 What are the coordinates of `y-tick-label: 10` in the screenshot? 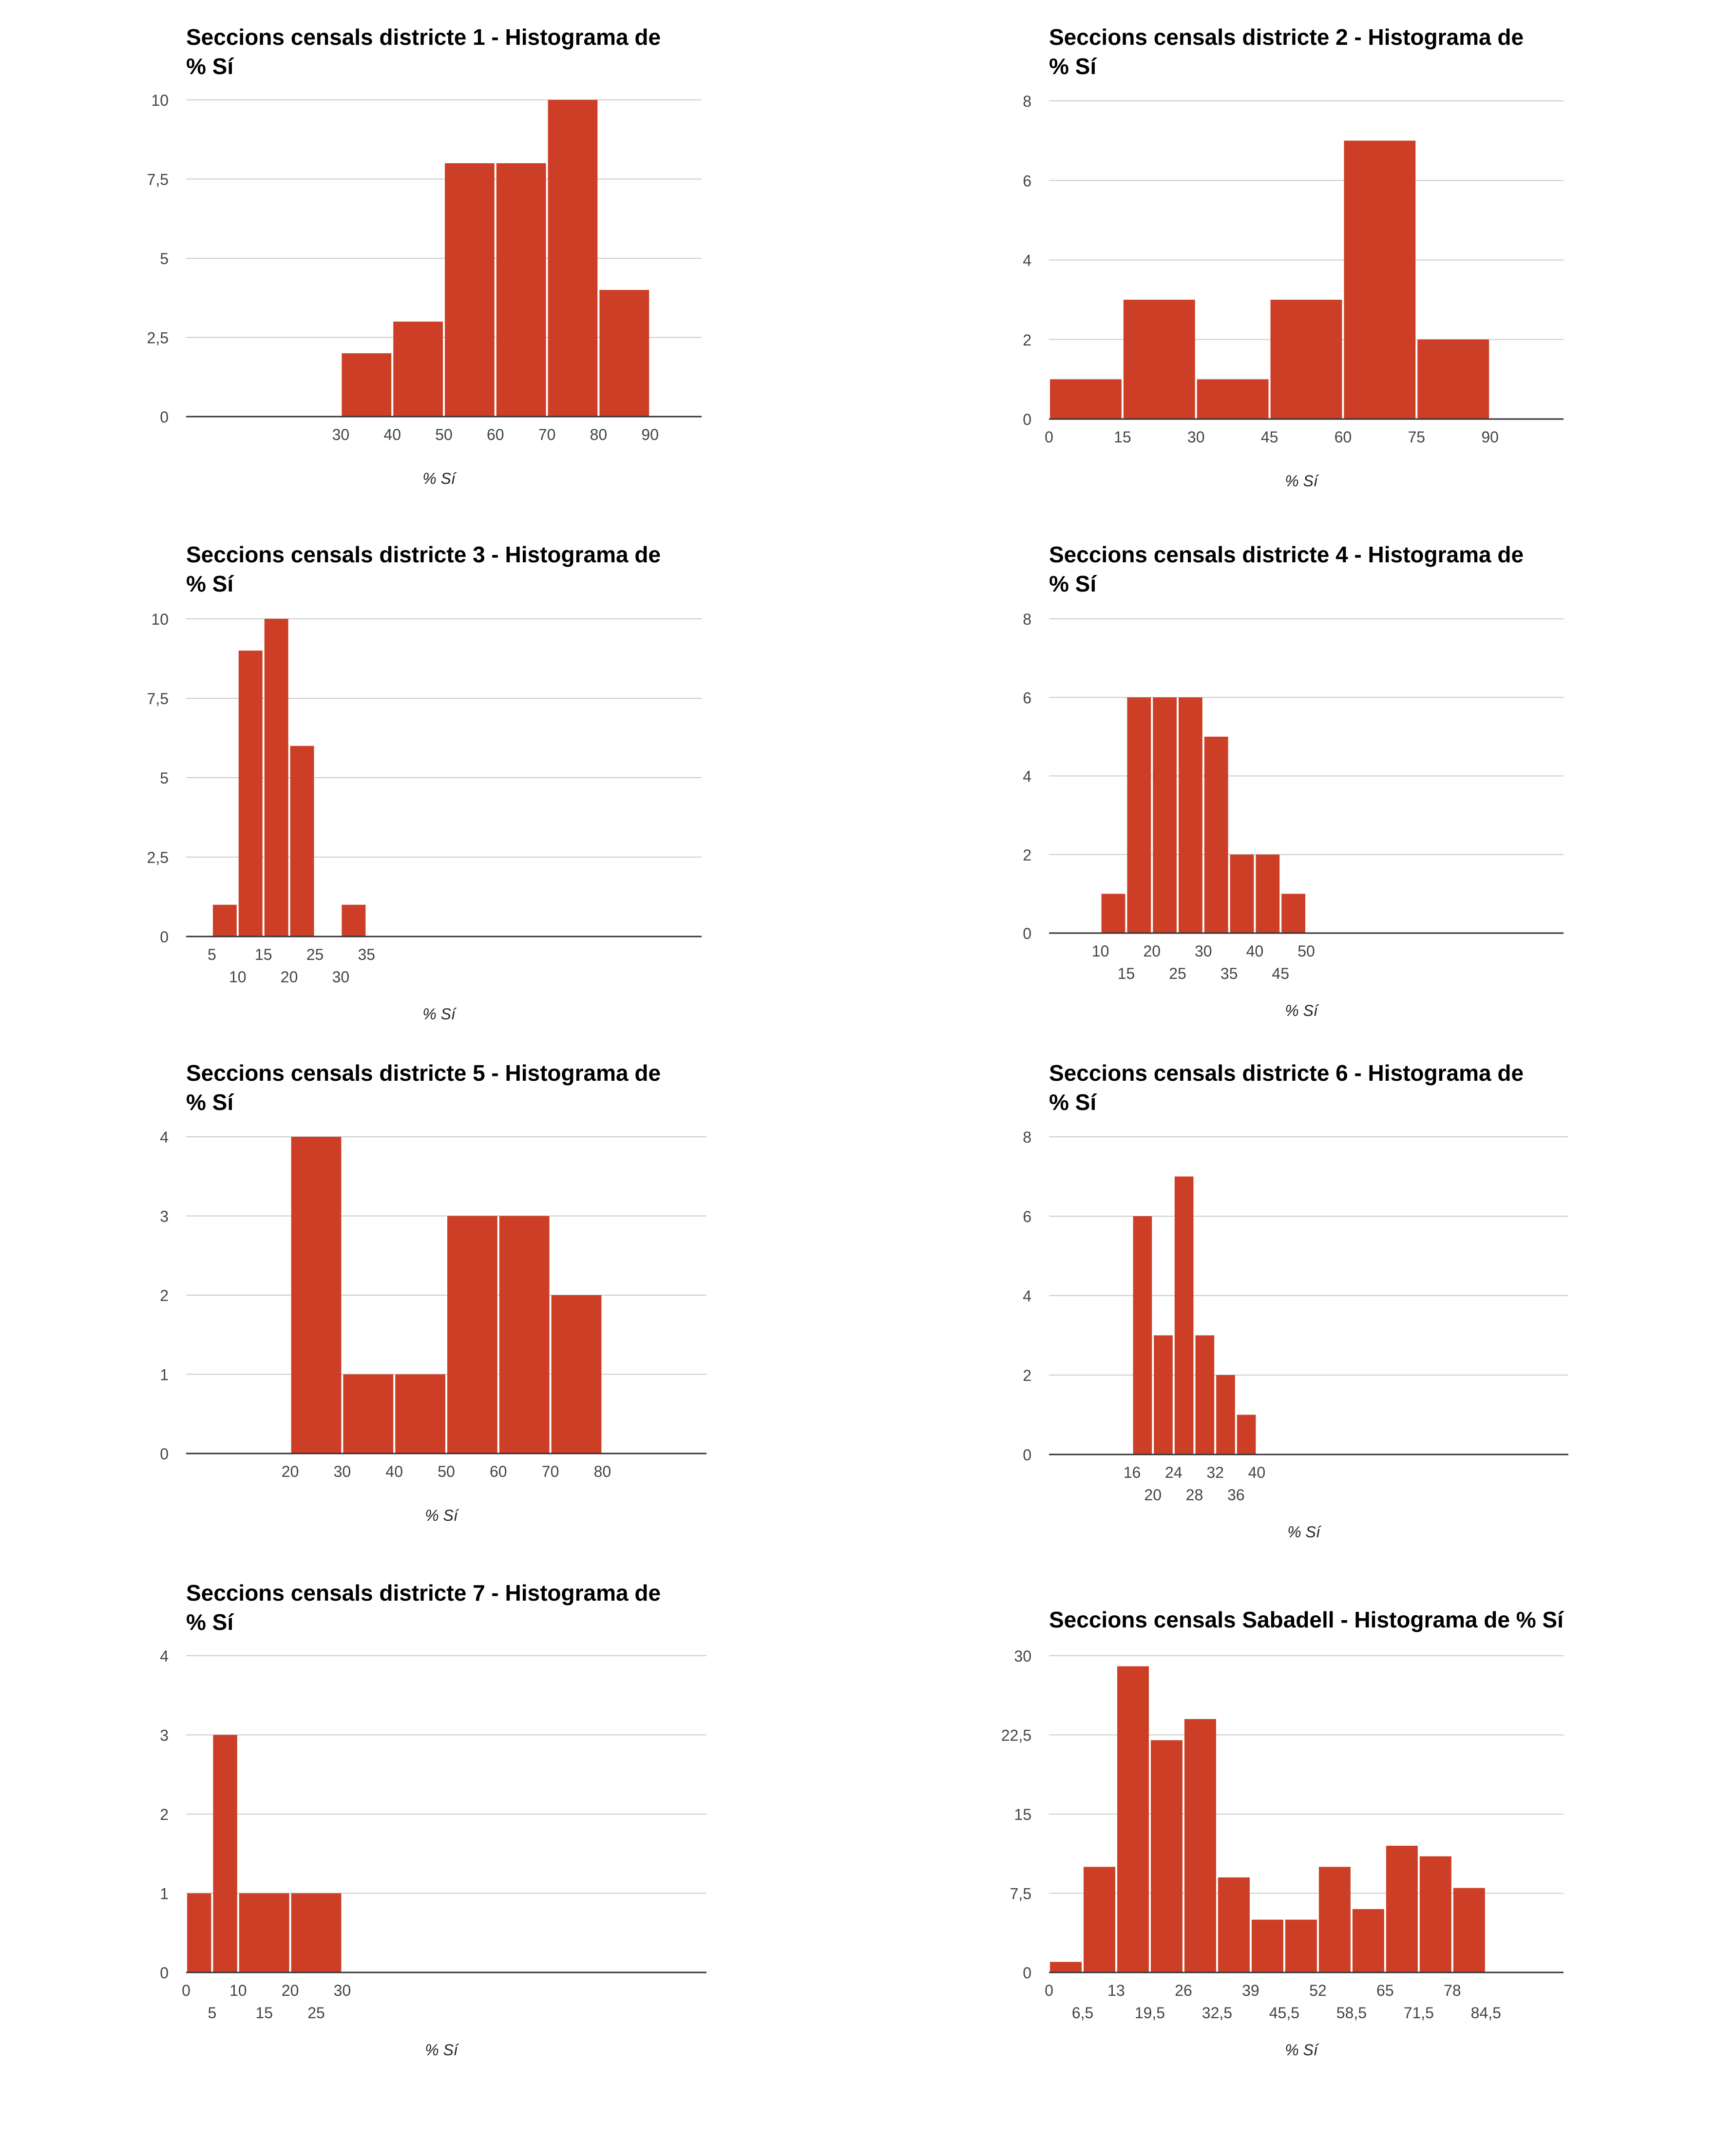 It's located at (160, 100).